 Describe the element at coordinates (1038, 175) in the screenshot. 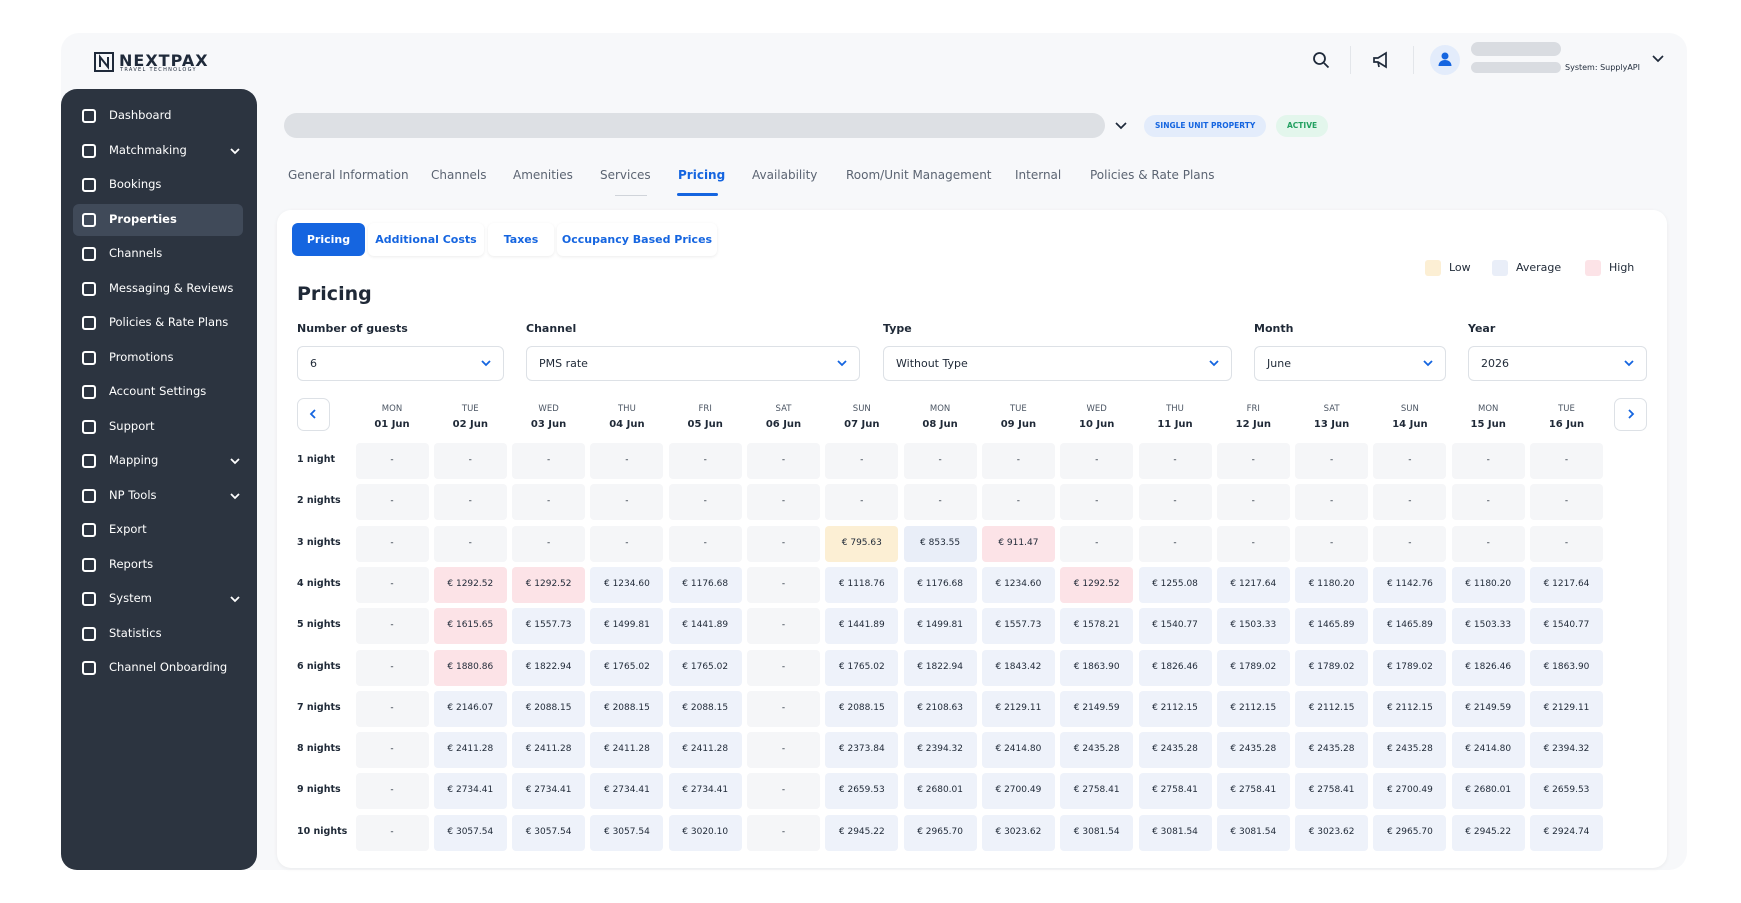

I see `tab: Internal` at that location.